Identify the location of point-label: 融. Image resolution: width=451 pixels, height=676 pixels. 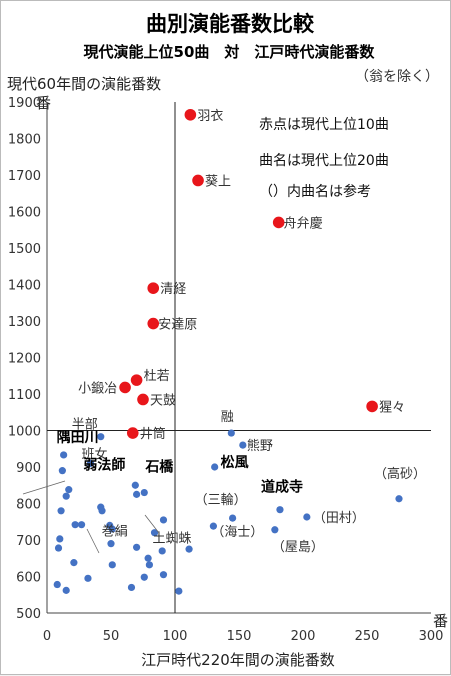
(227, 417).